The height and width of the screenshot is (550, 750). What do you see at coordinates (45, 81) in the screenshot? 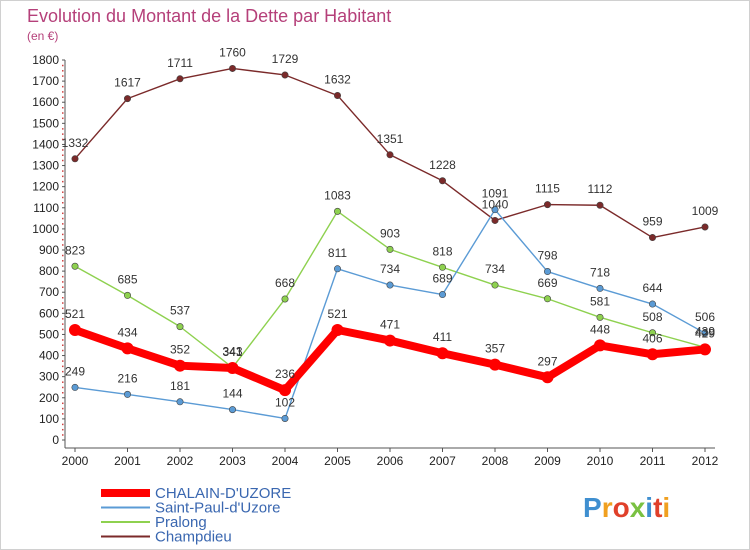
I see `y-tick-label: 1700` at bounding box center [45, 81].